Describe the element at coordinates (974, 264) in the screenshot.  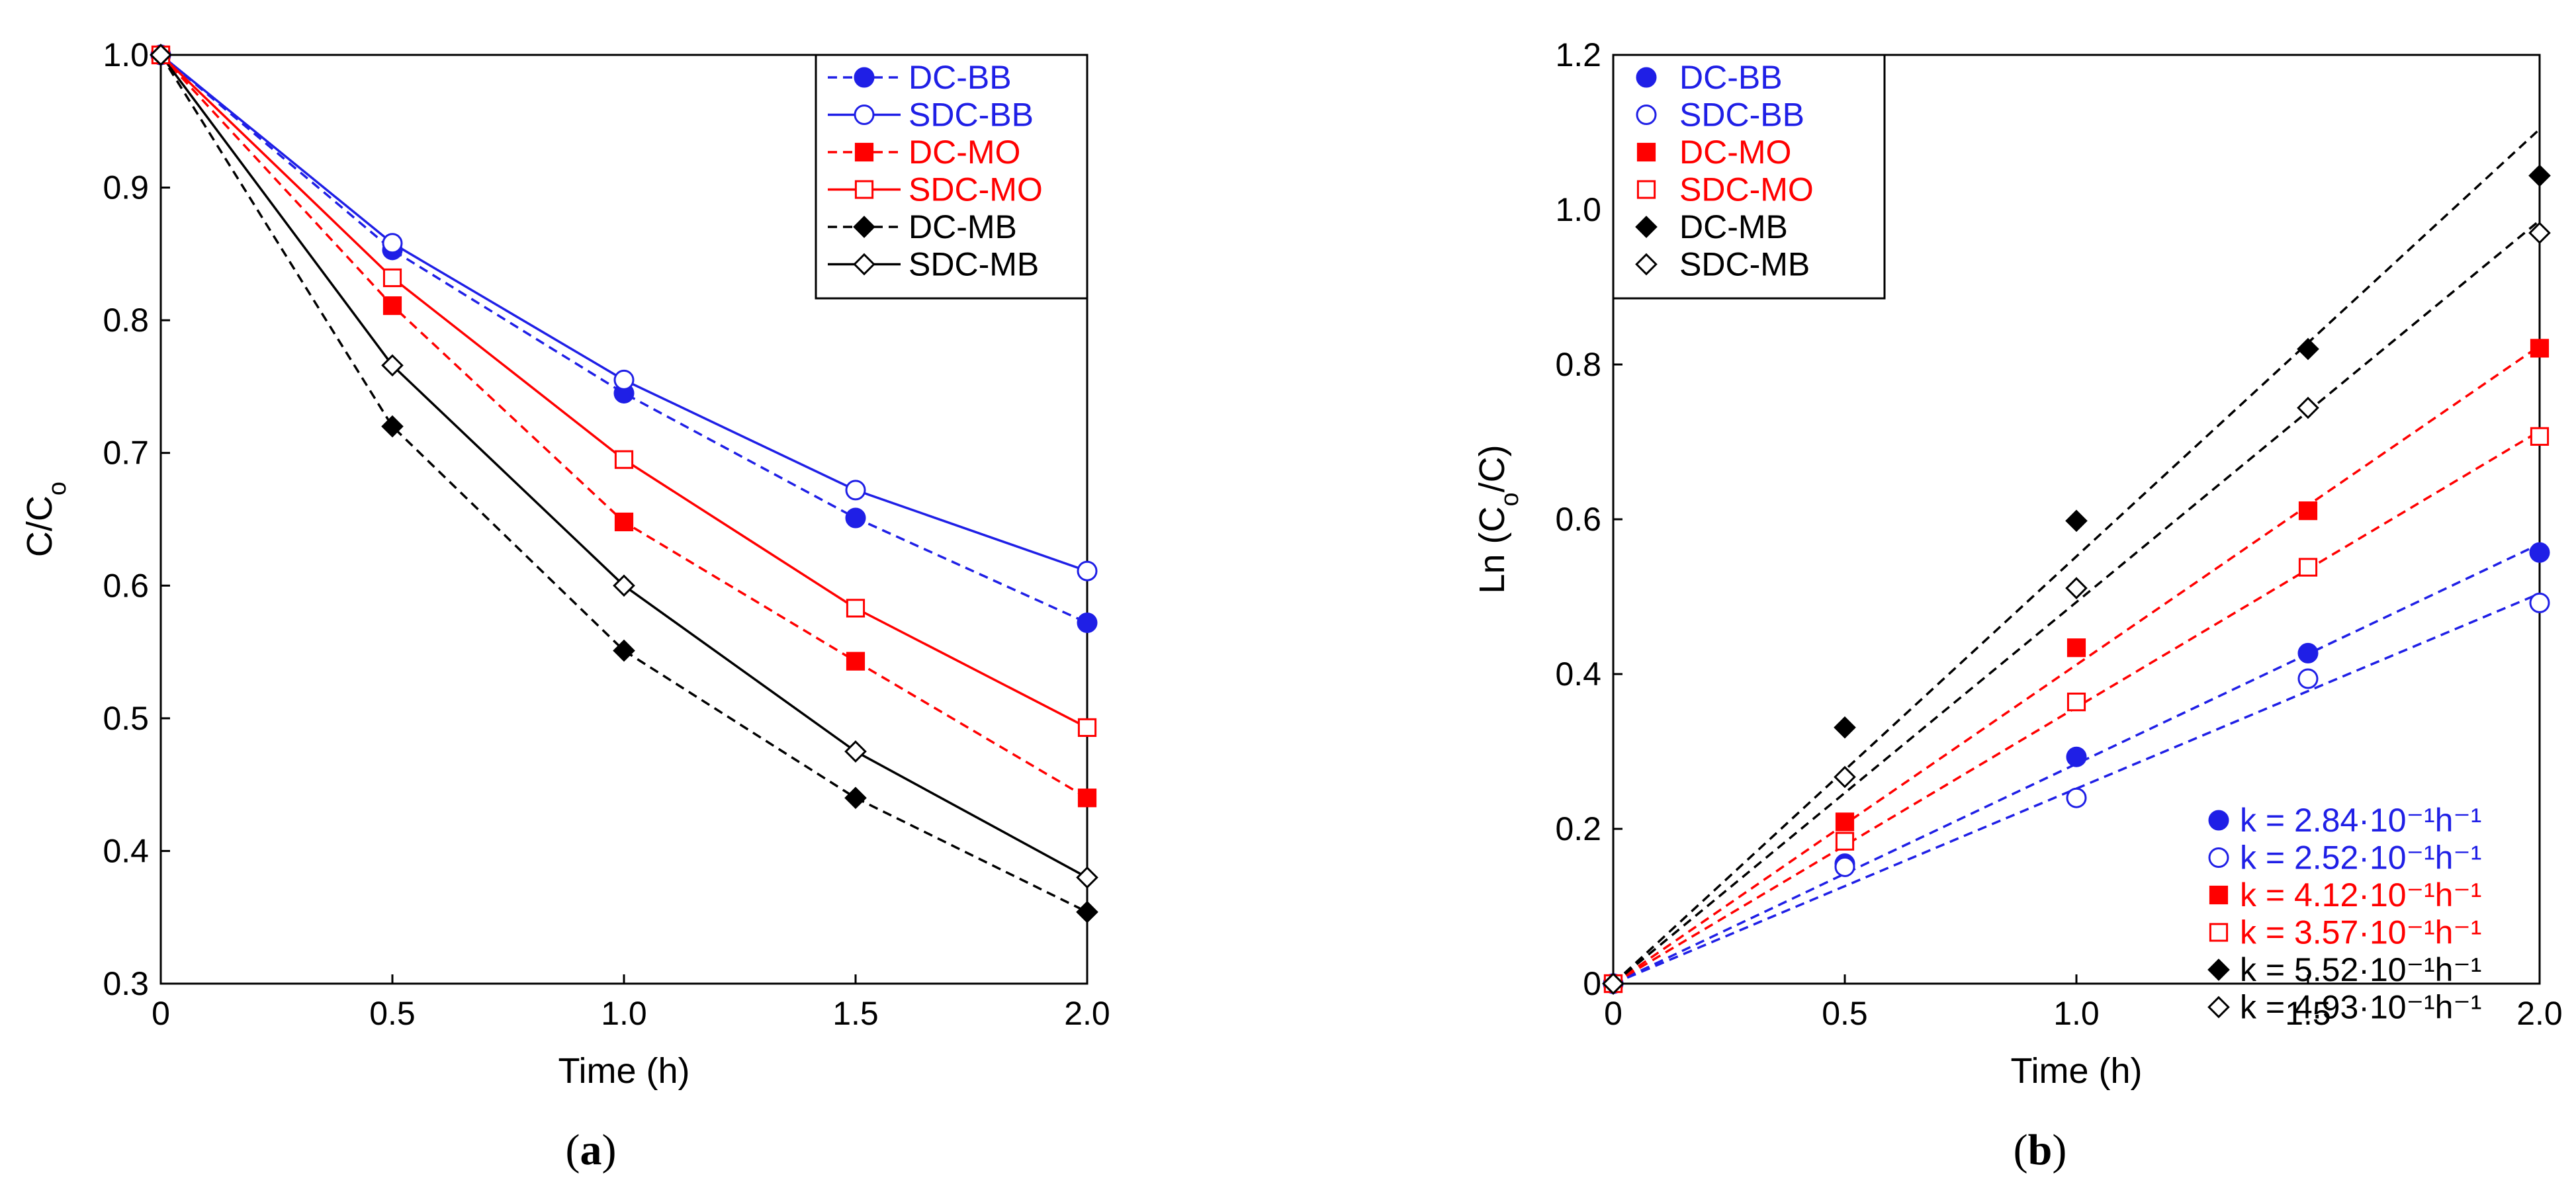
I see `legend-label-sdc-mb: SDC-MB` at that location.